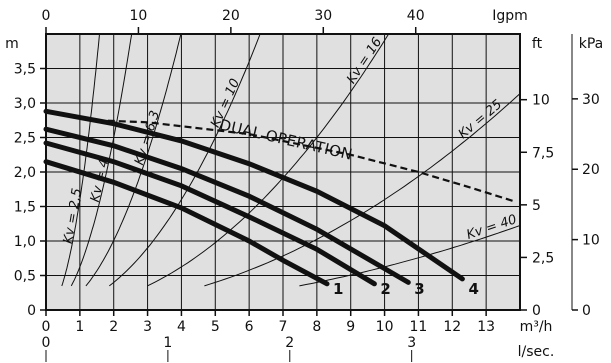  I want to click on ft-tick-label: 5, so click(536, 206).